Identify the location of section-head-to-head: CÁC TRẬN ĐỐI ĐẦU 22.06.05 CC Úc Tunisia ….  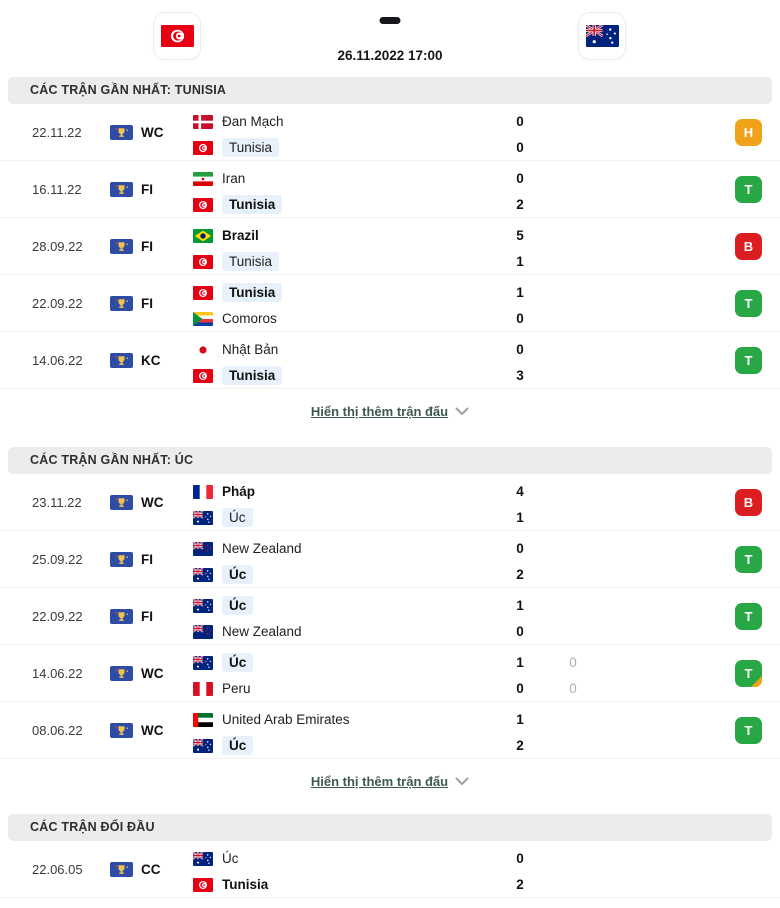
(390, 856).